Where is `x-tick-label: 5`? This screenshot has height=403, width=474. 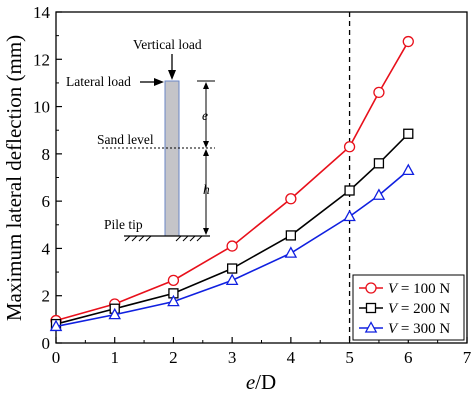
x-tick-label: 5 is located at coordinates (349, 357).